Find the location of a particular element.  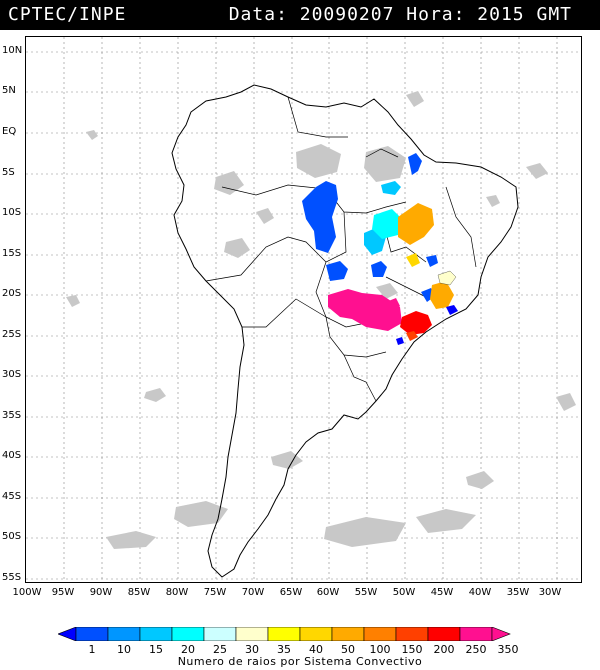

legend-tick-15: 15 is located at coordinates (156, 649).